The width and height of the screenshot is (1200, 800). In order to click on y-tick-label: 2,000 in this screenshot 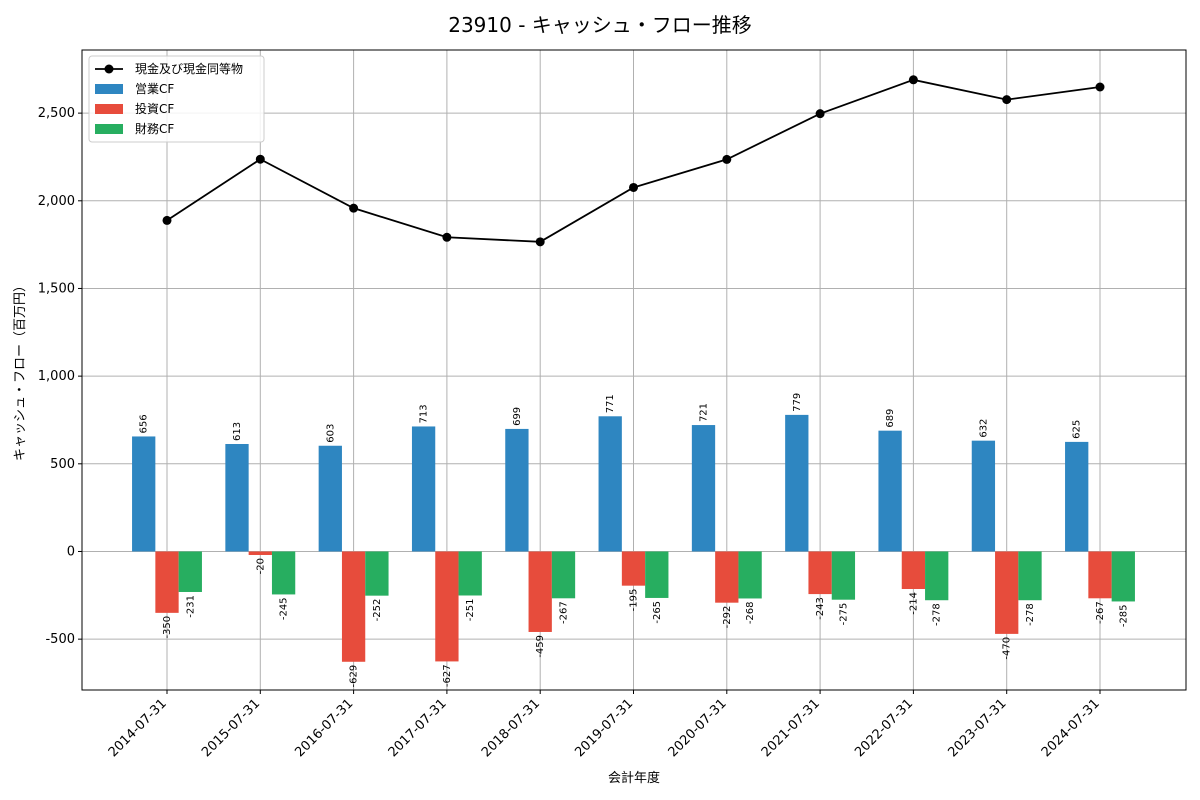, I will do `click(56, 201)`.